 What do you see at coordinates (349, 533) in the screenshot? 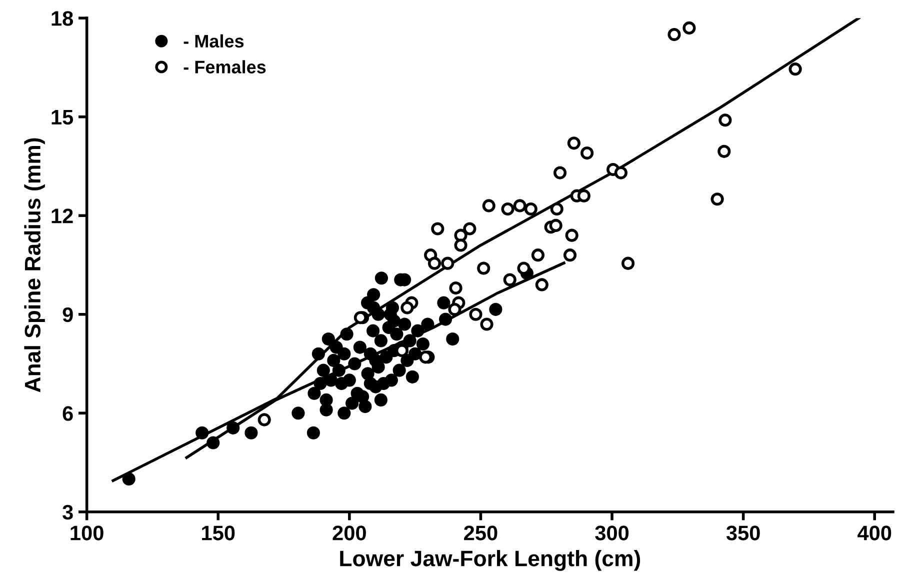
I see `x-tick-label: 200` at bounding box center [349, 533].